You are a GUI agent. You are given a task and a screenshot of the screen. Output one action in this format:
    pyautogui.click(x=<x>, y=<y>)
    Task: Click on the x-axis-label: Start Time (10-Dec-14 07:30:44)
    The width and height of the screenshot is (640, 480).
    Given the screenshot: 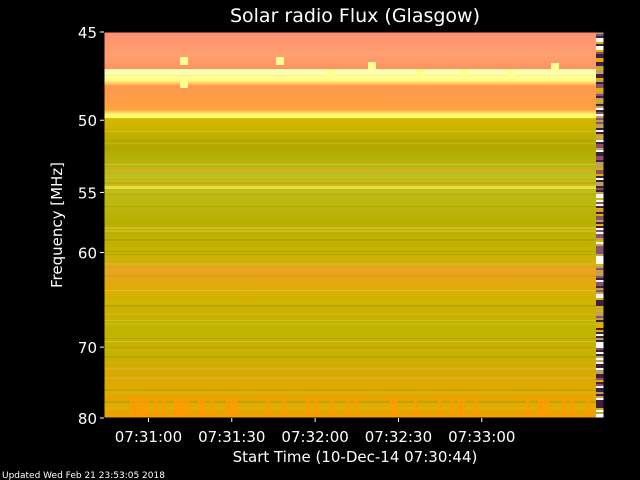 What is the action you would take?
    pyautogui.click(x=355, y=457)
    